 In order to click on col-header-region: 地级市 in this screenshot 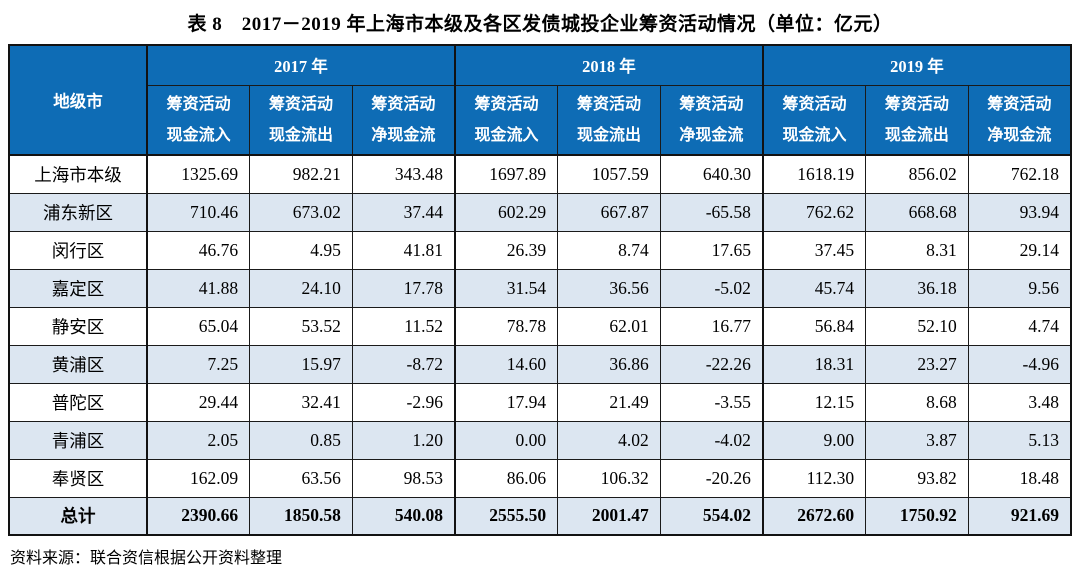, I will do `click(78, 100)`.